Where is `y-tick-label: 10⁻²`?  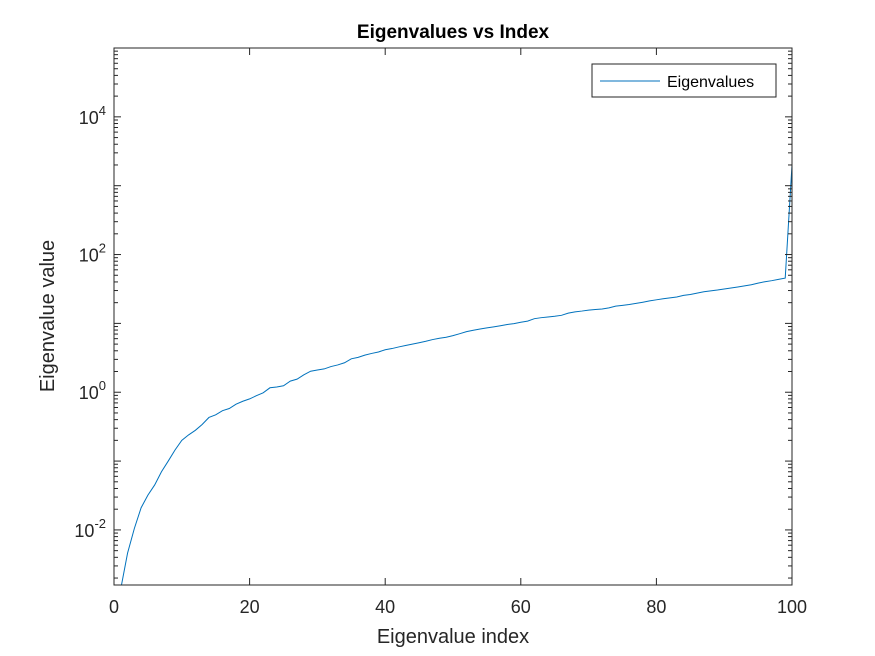 y-tick-label: 10⁻² is located at coordinates (90, 528).